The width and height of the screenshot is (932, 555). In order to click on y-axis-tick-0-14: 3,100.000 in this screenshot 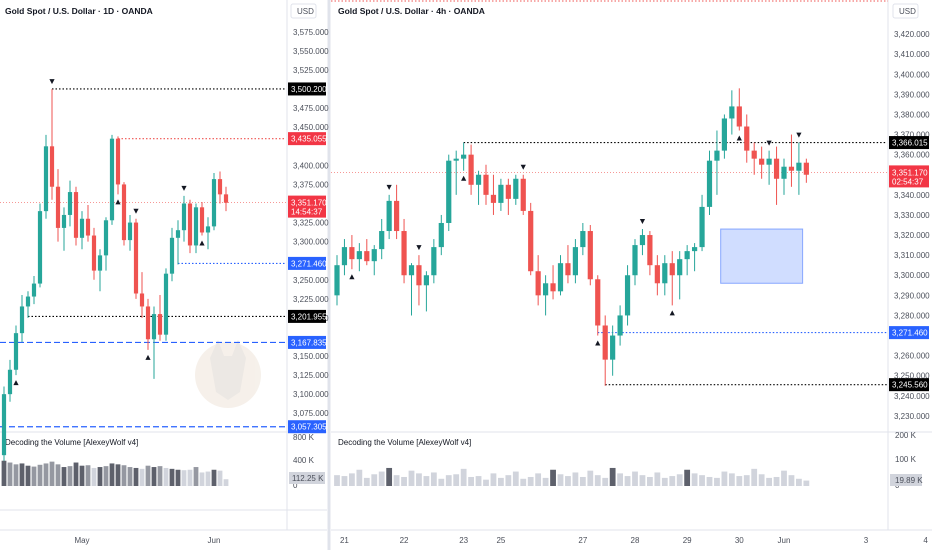, I will do `click(311, 394)`.